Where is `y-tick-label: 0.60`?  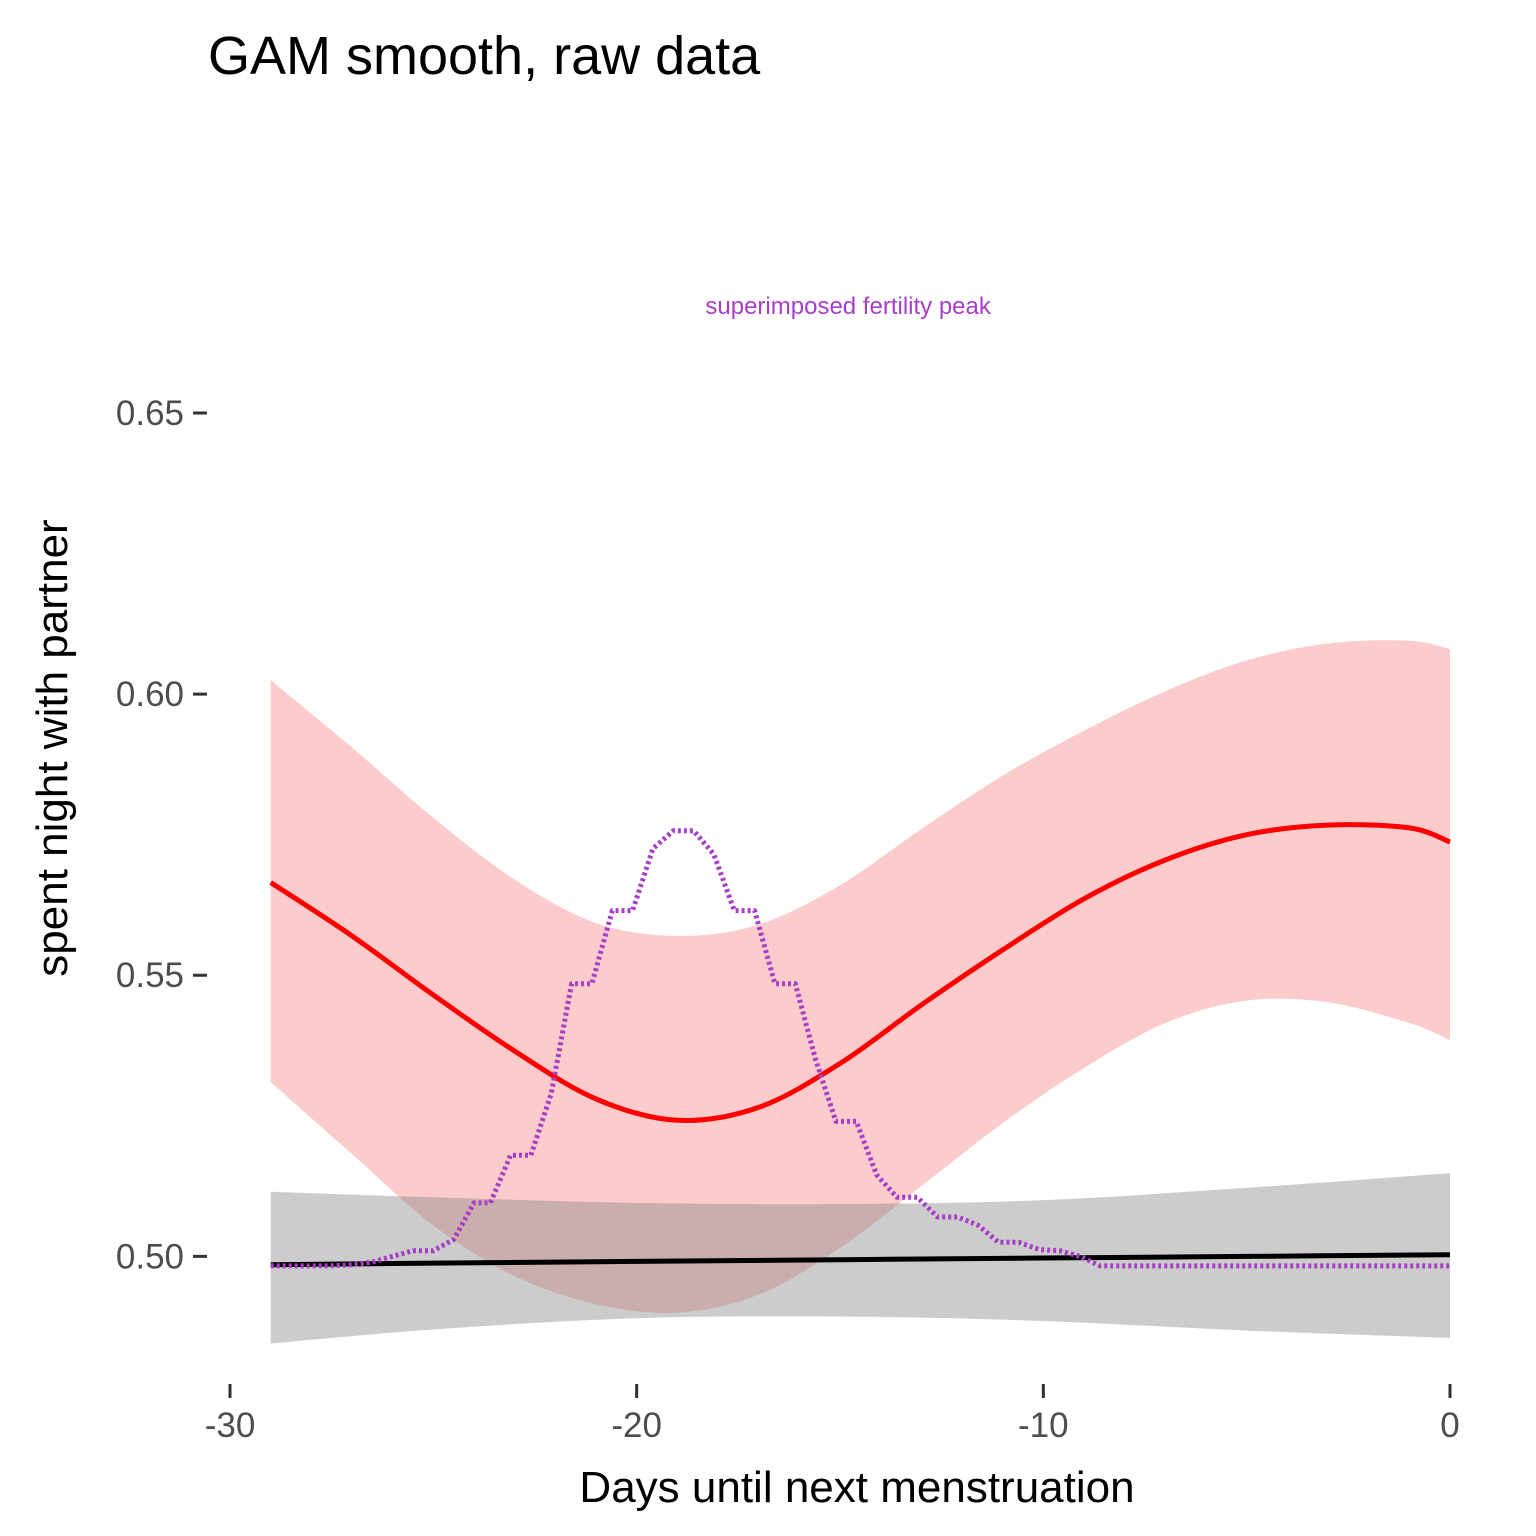
y-tick-label: 0.60 is located at coordinates (150, 694).